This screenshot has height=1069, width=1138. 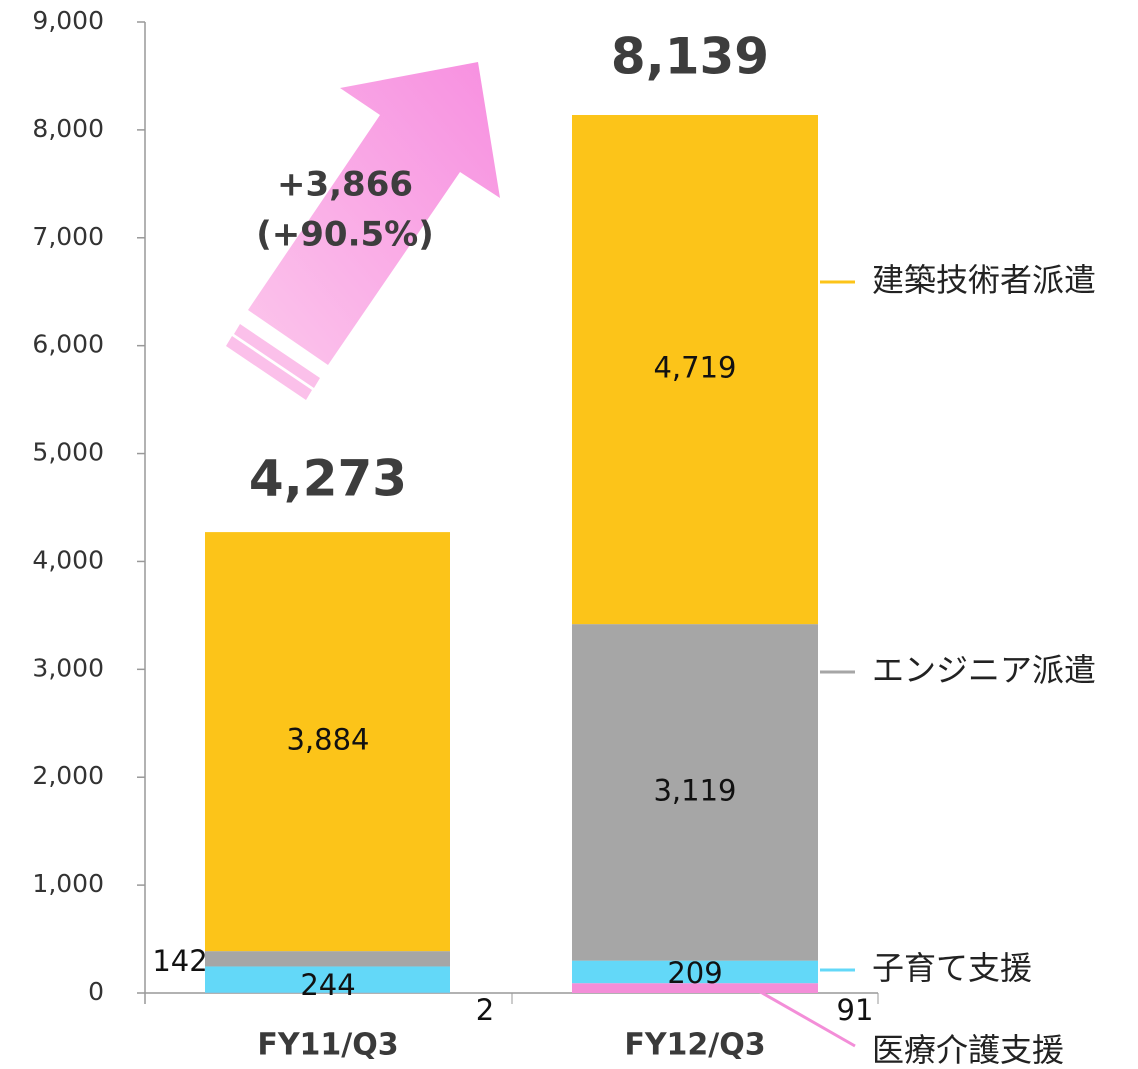 I want to click on legend-label: エンジニア派遣, so click(x=984, y=670).